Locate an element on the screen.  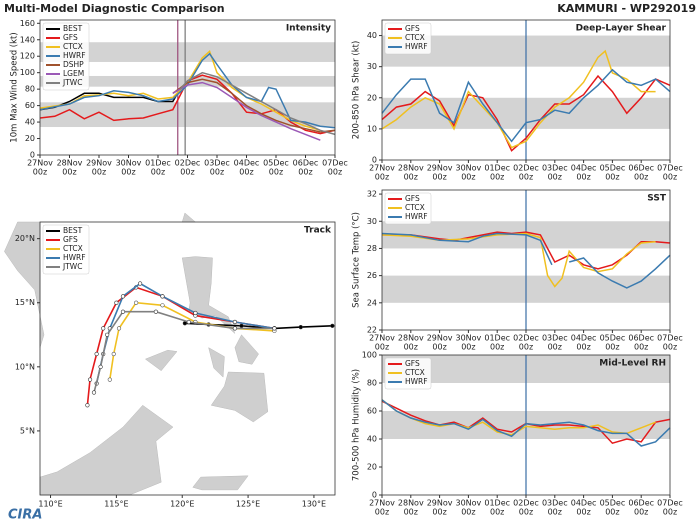
y-tick-label: 20°N is located at coordinates (25, 238).